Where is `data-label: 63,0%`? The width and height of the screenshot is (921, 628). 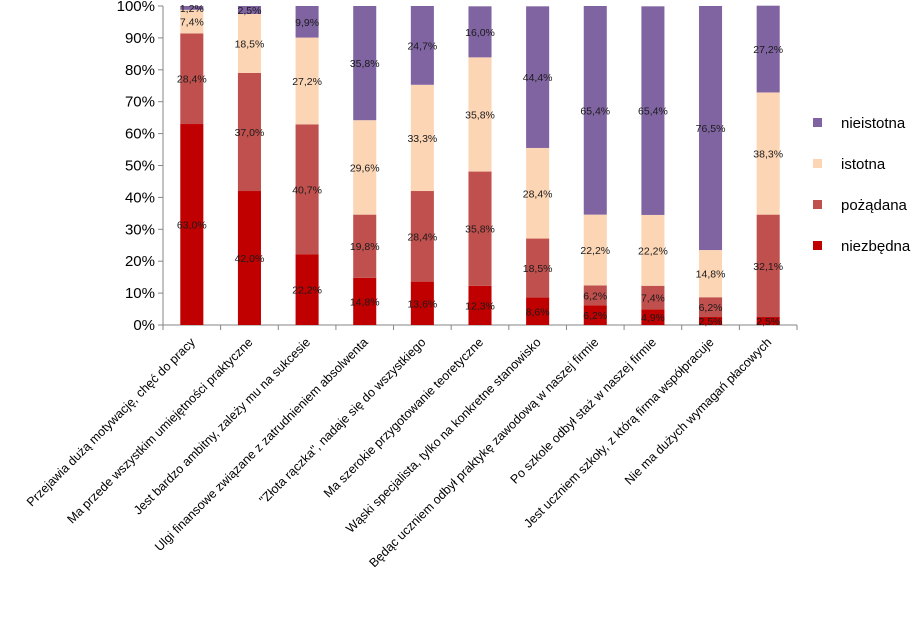
data-label: 63,0% is located at coordinates (192, 226).